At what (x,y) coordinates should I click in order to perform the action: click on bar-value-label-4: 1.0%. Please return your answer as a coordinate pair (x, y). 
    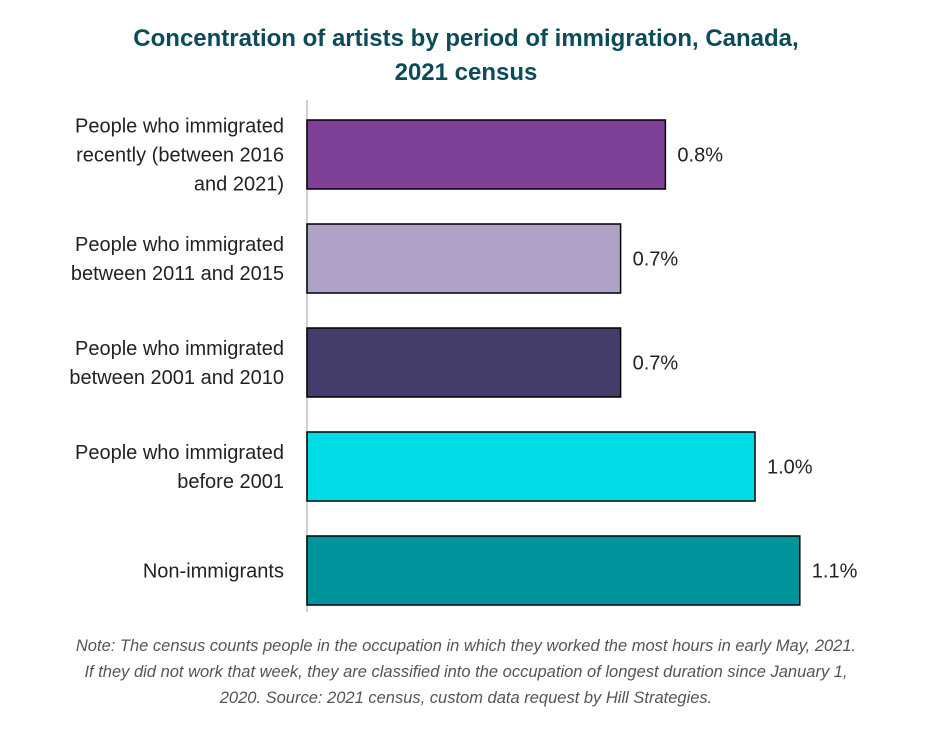
    Looking at the image, I should click on (790, 468).